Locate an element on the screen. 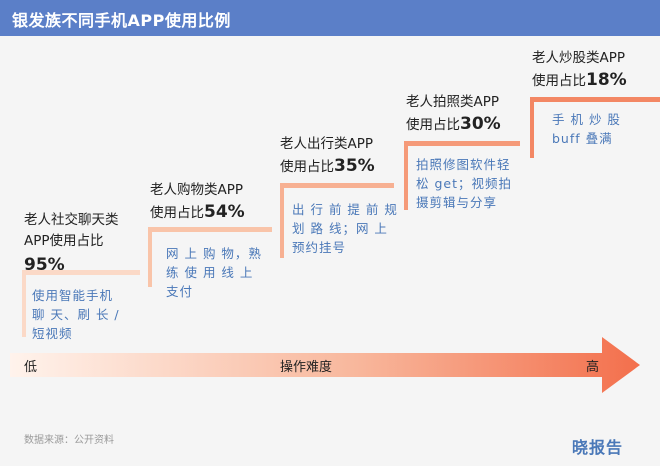 This screenshot has width=660, height=466. step-stock-desc-line: buff 叠满 is located at coordinates (582, 138).